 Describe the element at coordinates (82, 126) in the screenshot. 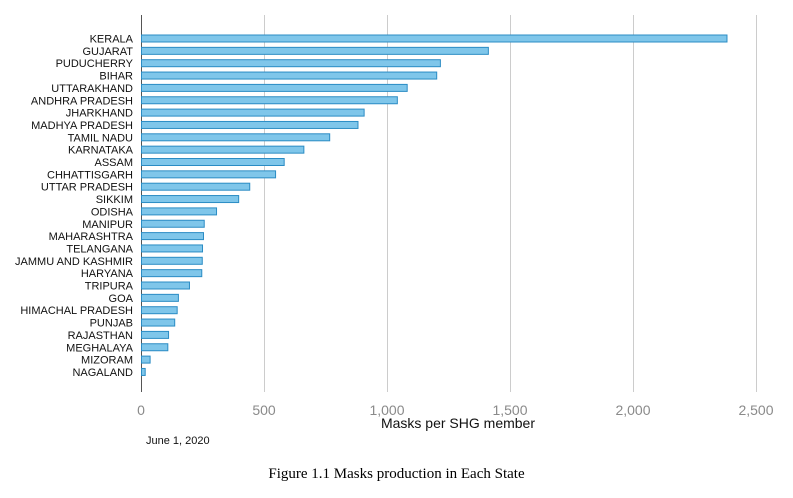

I see `category-label: MADHYA PRADESH` at that location.